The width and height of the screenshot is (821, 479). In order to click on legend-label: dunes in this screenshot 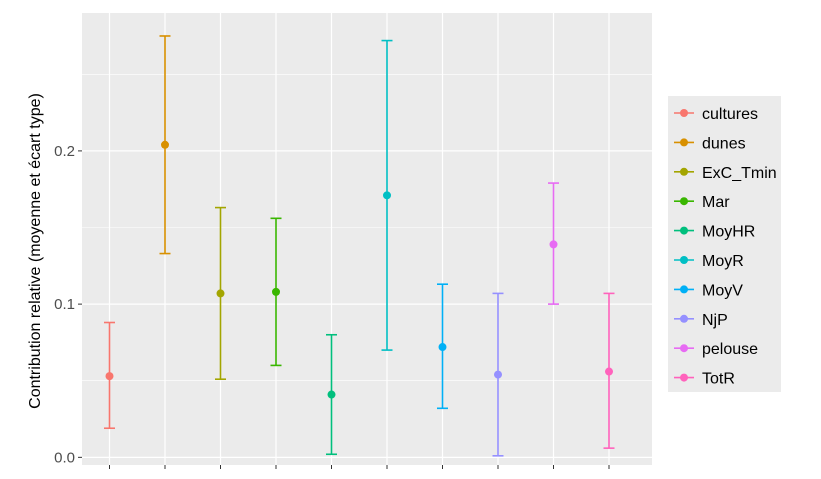, I will do `click(724, 143)`.